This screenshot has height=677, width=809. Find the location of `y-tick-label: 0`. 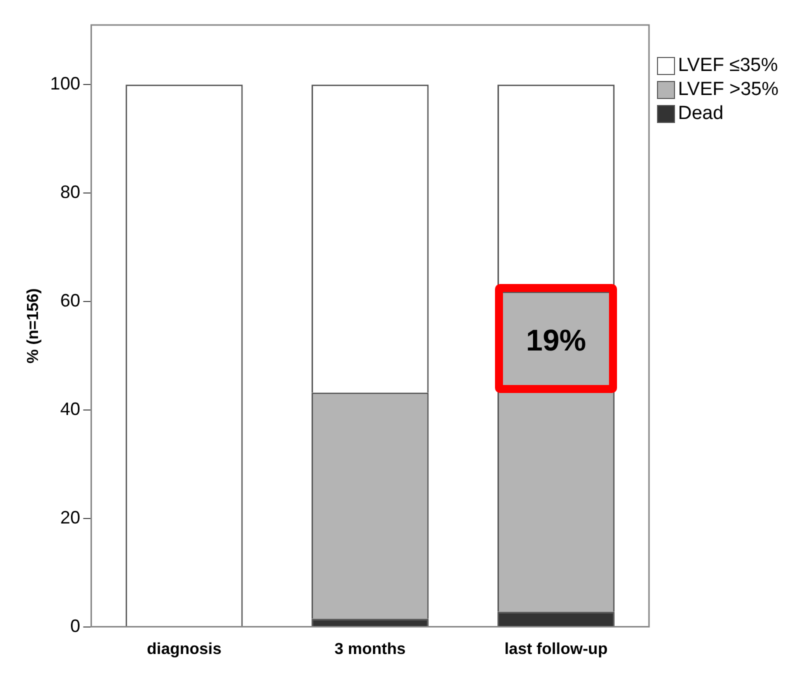

y-tick-label: 0 is located at coordinates (75, 626).